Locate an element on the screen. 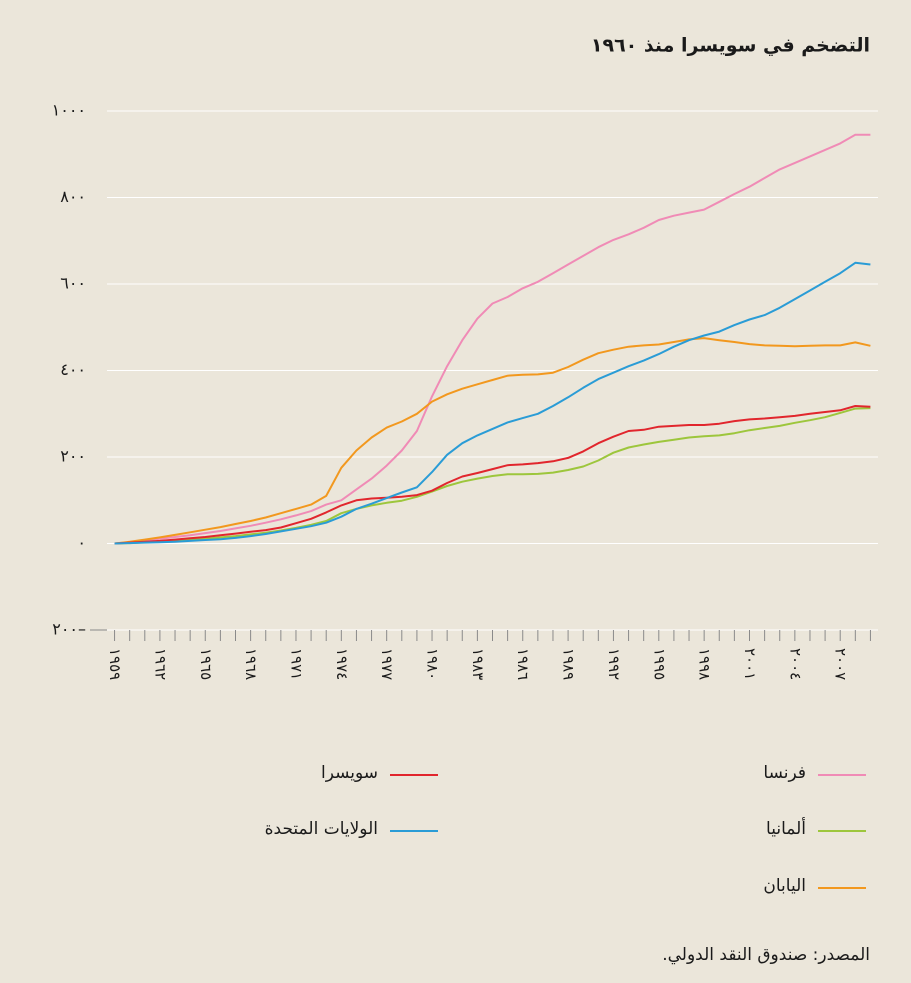 The height and width of the screenshot is (983, 911). y-tick-label: ٤٠٠ is located at coordinates (73, 369).